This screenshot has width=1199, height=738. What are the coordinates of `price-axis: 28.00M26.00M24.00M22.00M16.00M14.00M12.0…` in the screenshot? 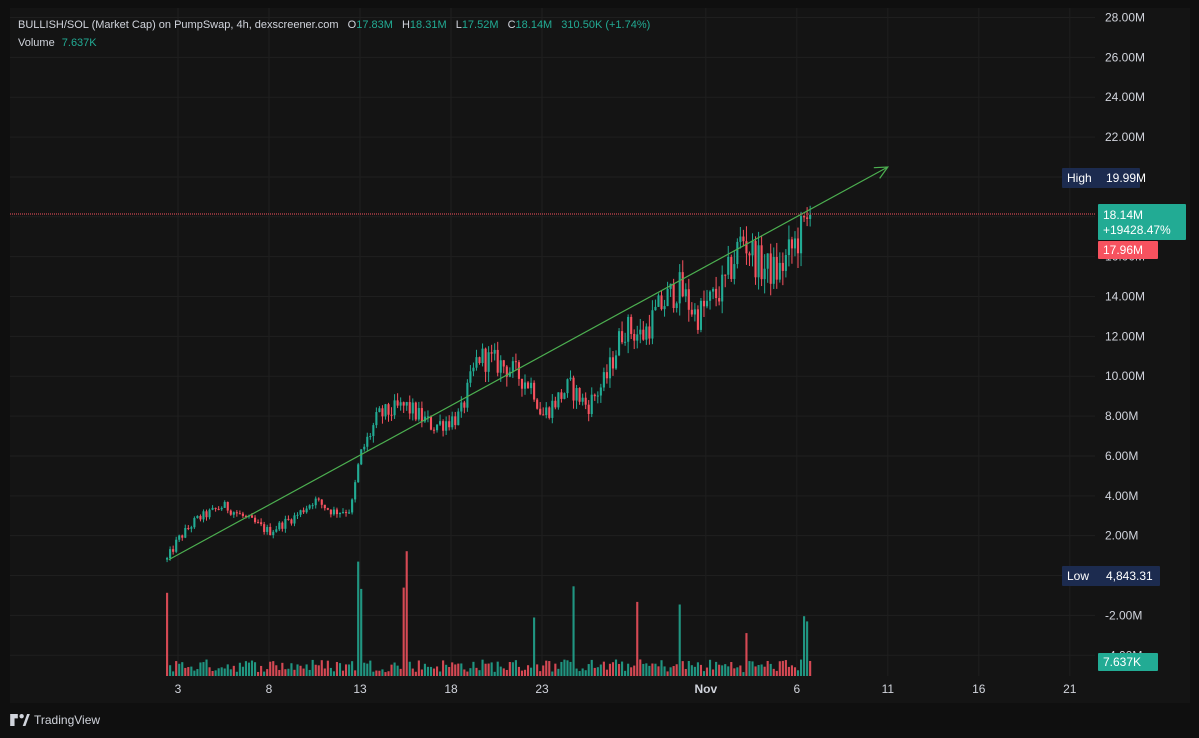 It's located at (1125, 337).